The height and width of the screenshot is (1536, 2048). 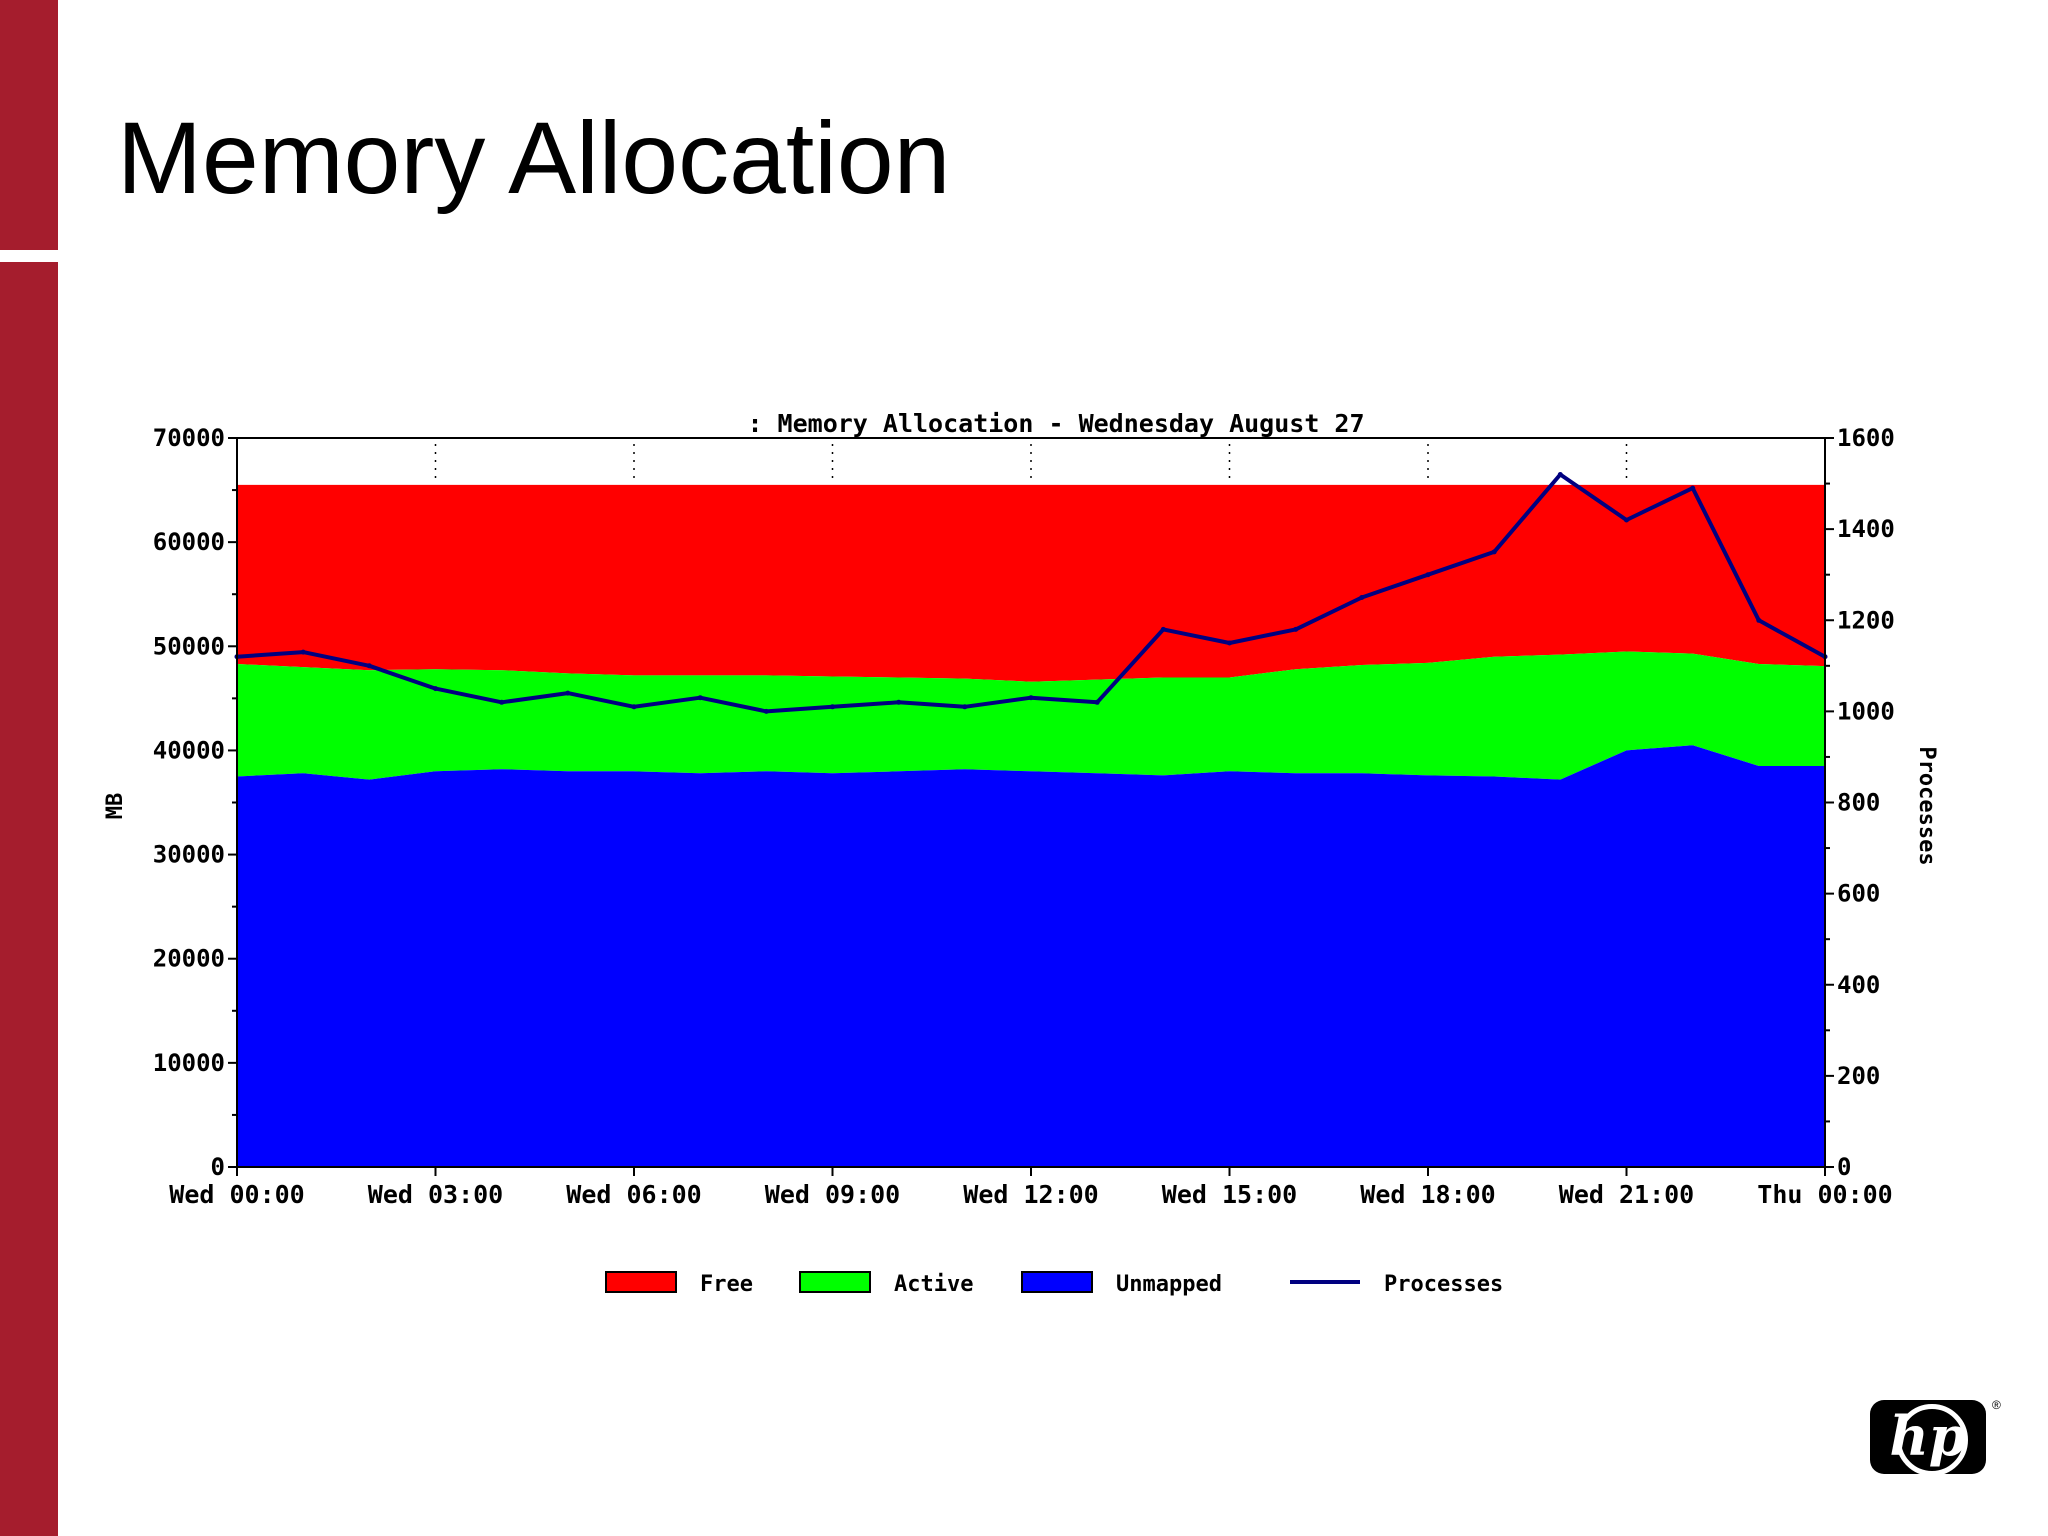 I want to click on y2-tick-label: 1200, so click(x=1866, y=620).